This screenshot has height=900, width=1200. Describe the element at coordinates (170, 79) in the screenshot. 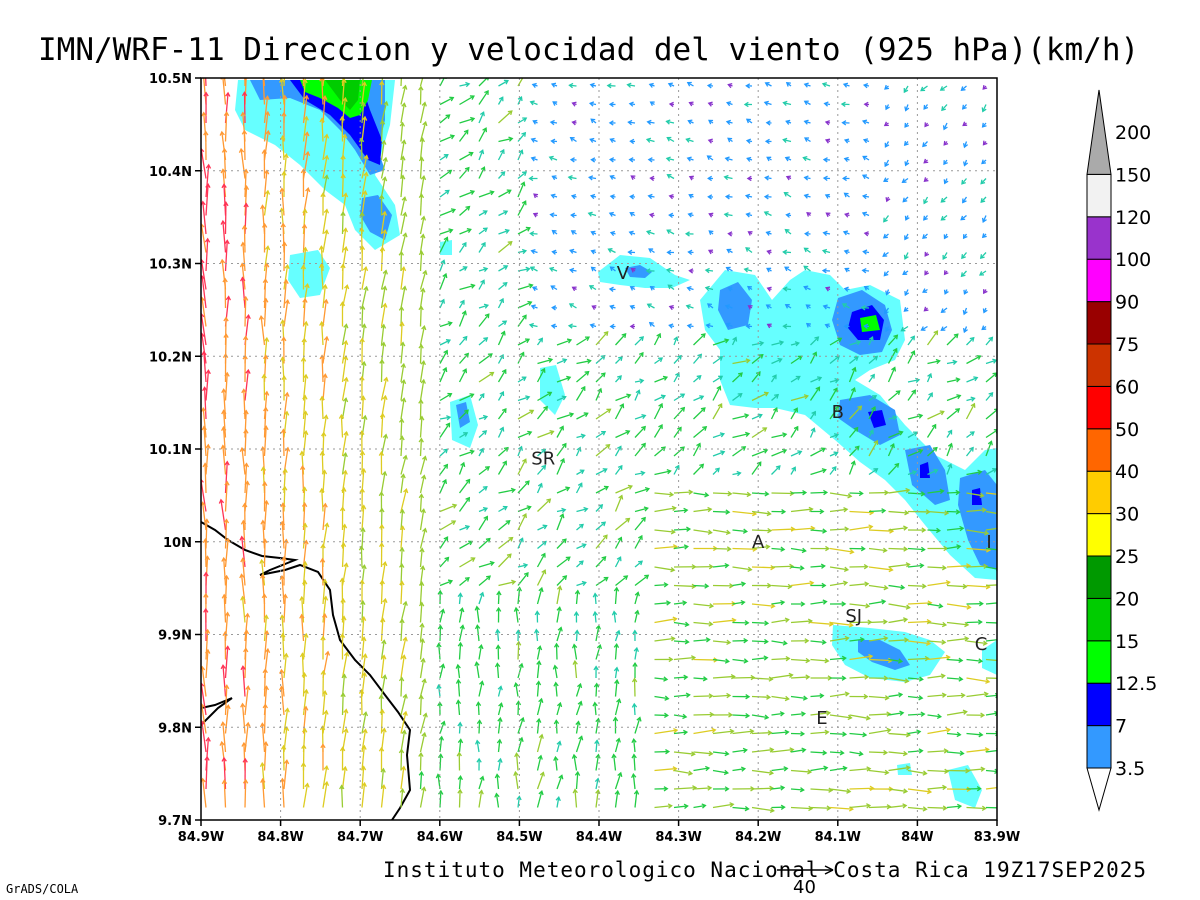

I see `y-tick-label: 10.5N` at that location.